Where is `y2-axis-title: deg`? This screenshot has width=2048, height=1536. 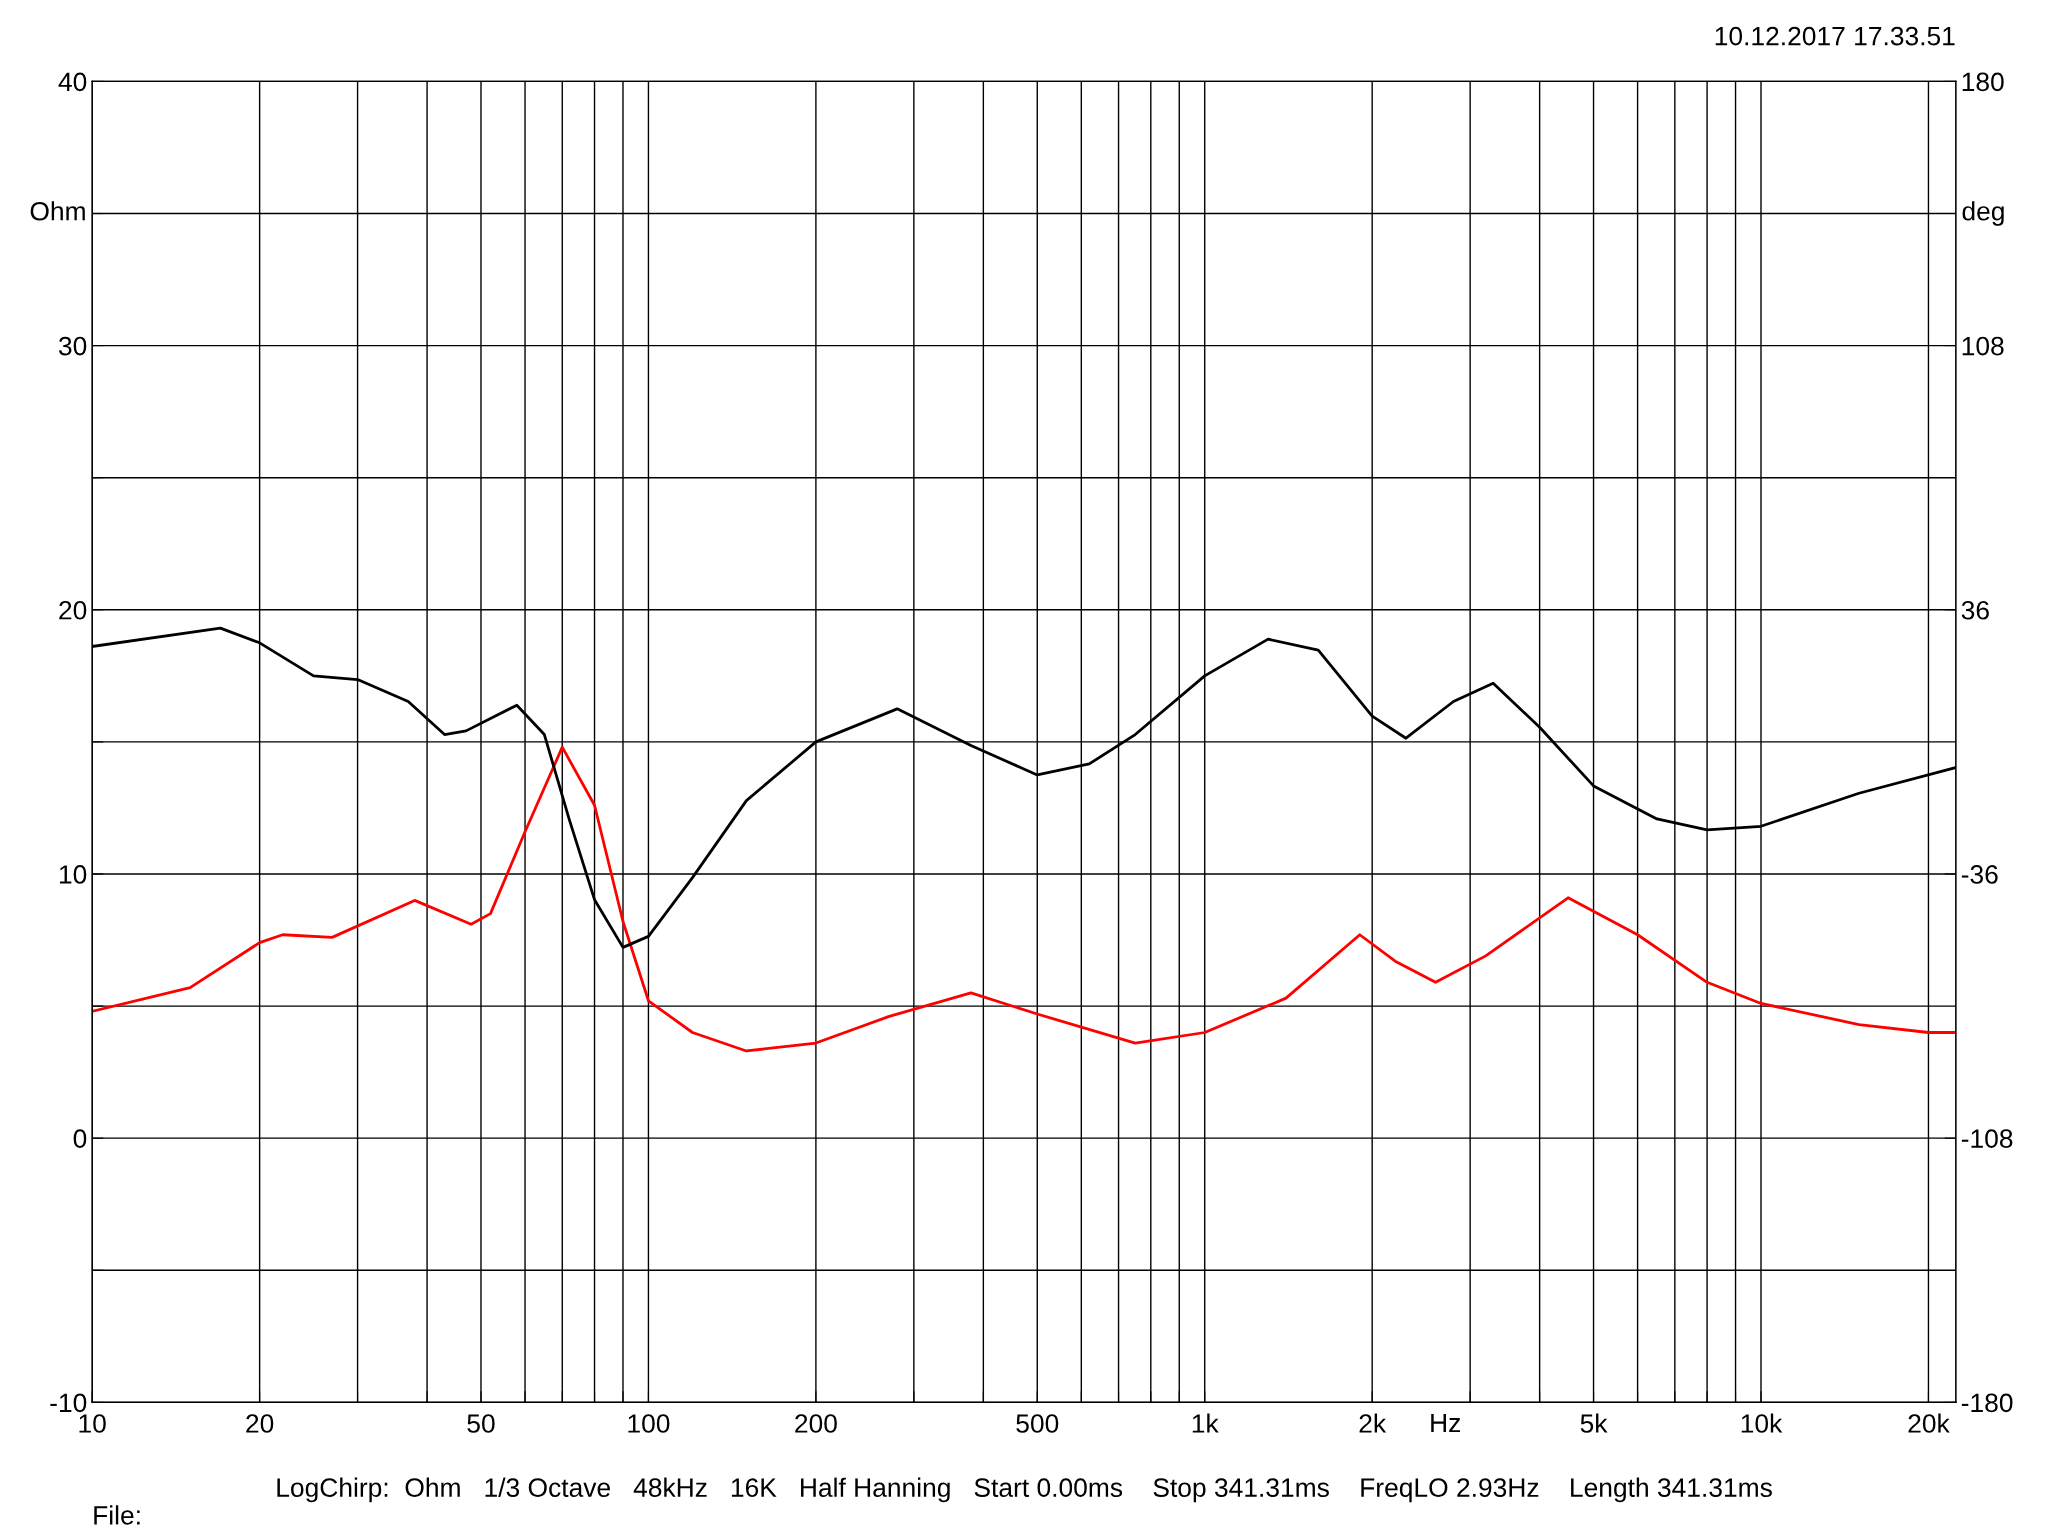 y2-axis-title: deg is located at coordinates (1983, 213).